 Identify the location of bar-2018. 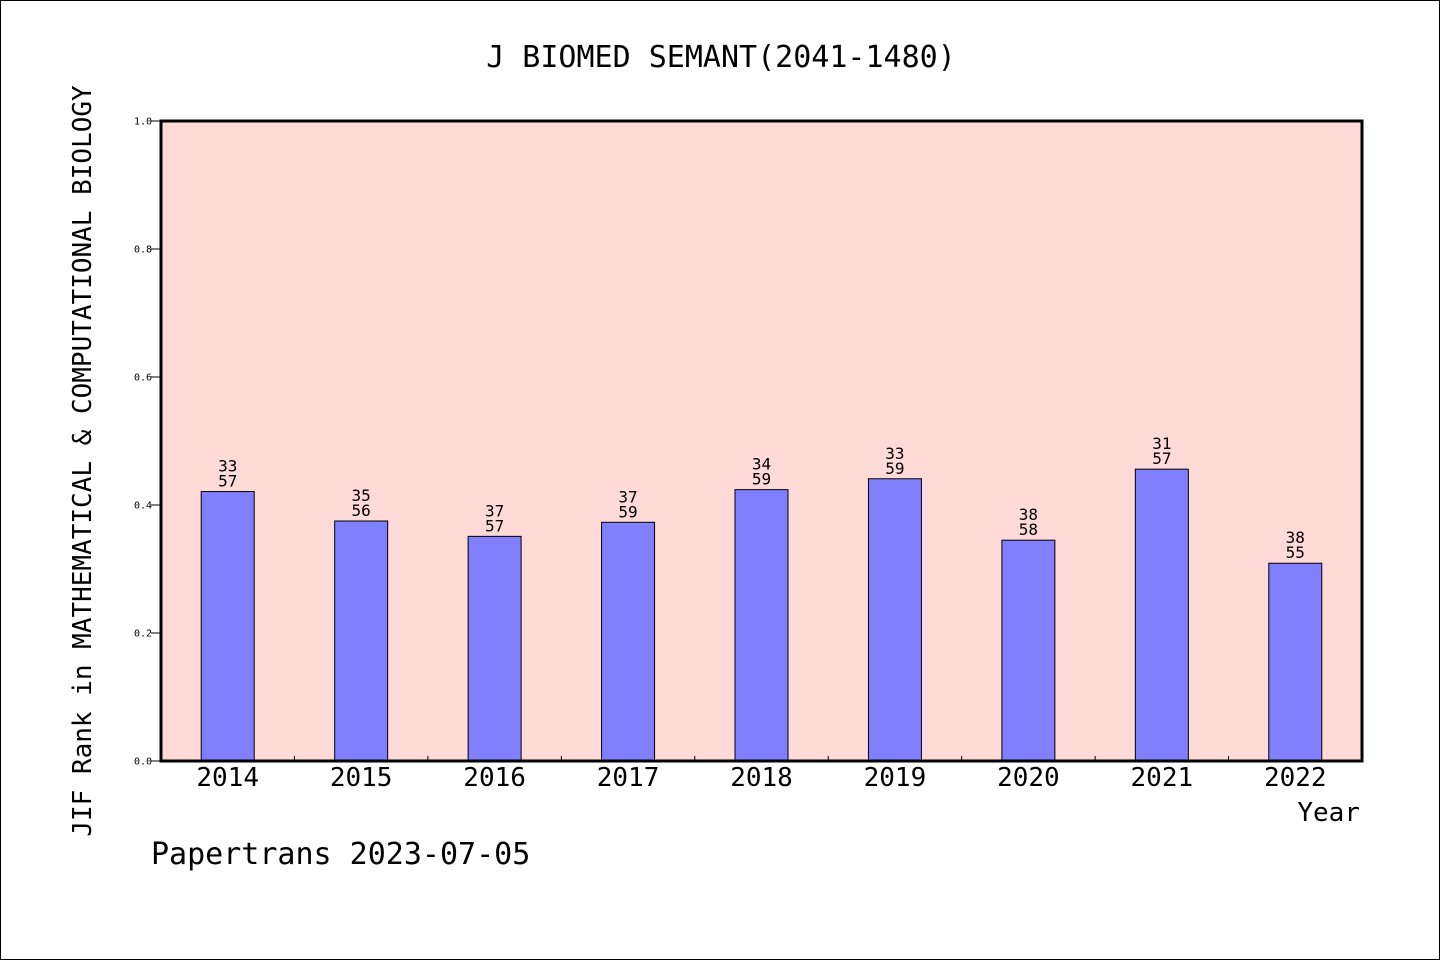
(761, 625).